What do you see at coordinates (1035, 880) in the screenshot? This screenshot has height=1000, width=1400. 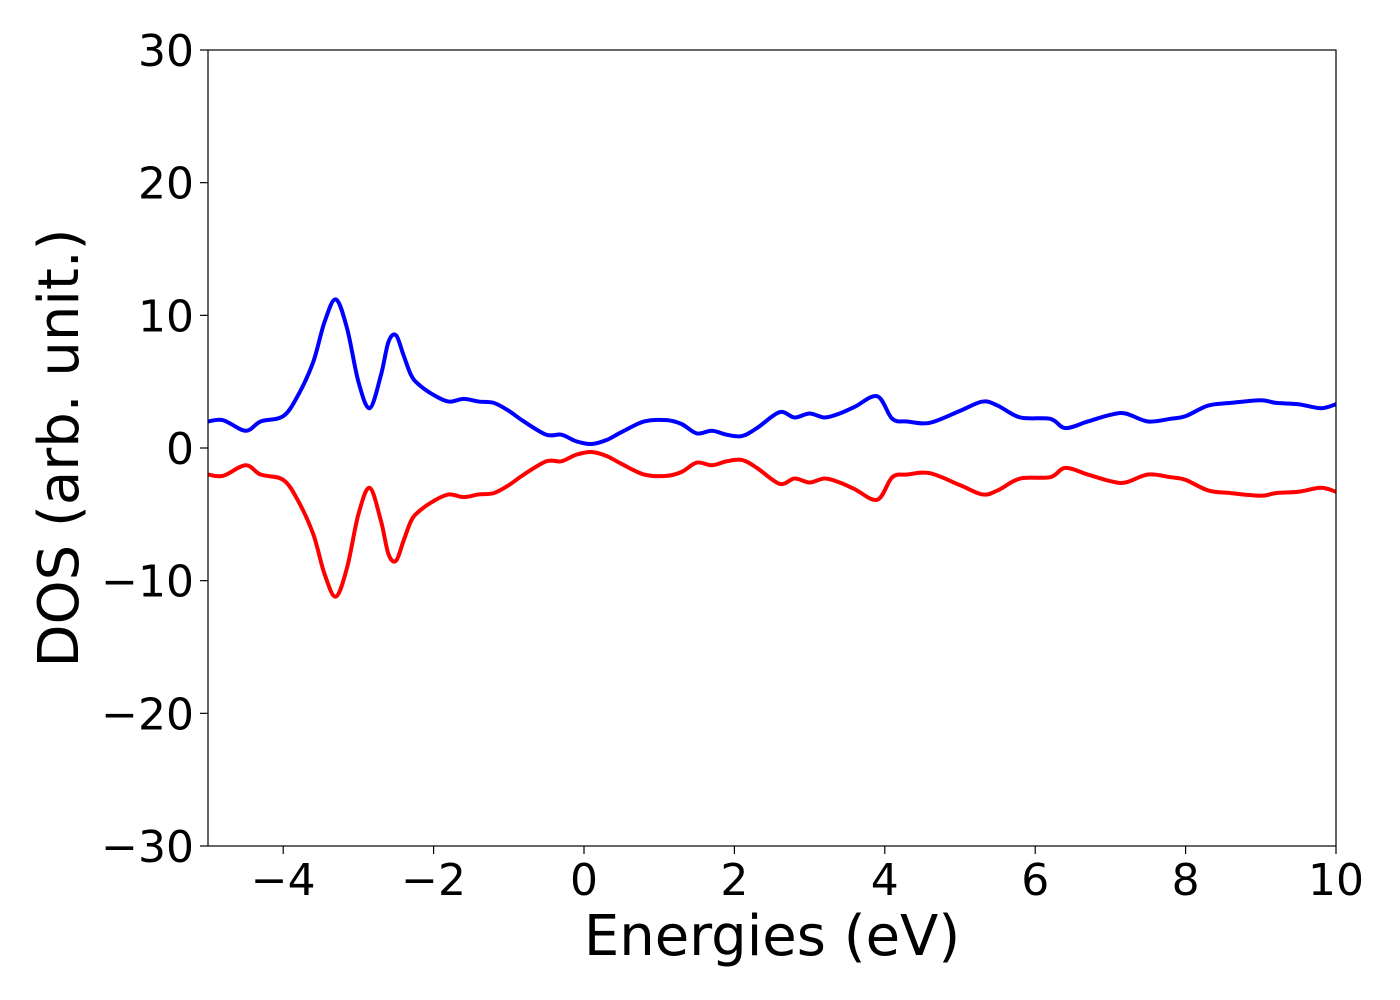 I see `x-tick-label: 6` at bounding box center [1035, 880].